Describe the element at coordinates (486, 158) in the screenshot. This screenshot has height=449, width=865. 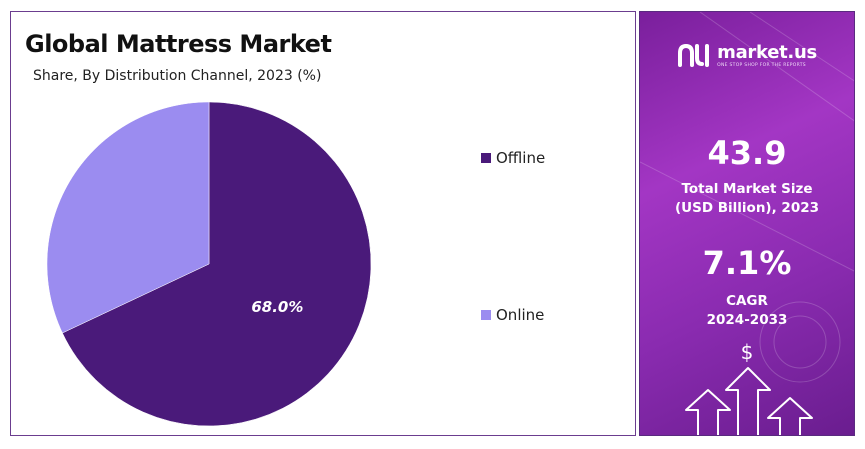
I see `legend-swatch-offline` at that location.